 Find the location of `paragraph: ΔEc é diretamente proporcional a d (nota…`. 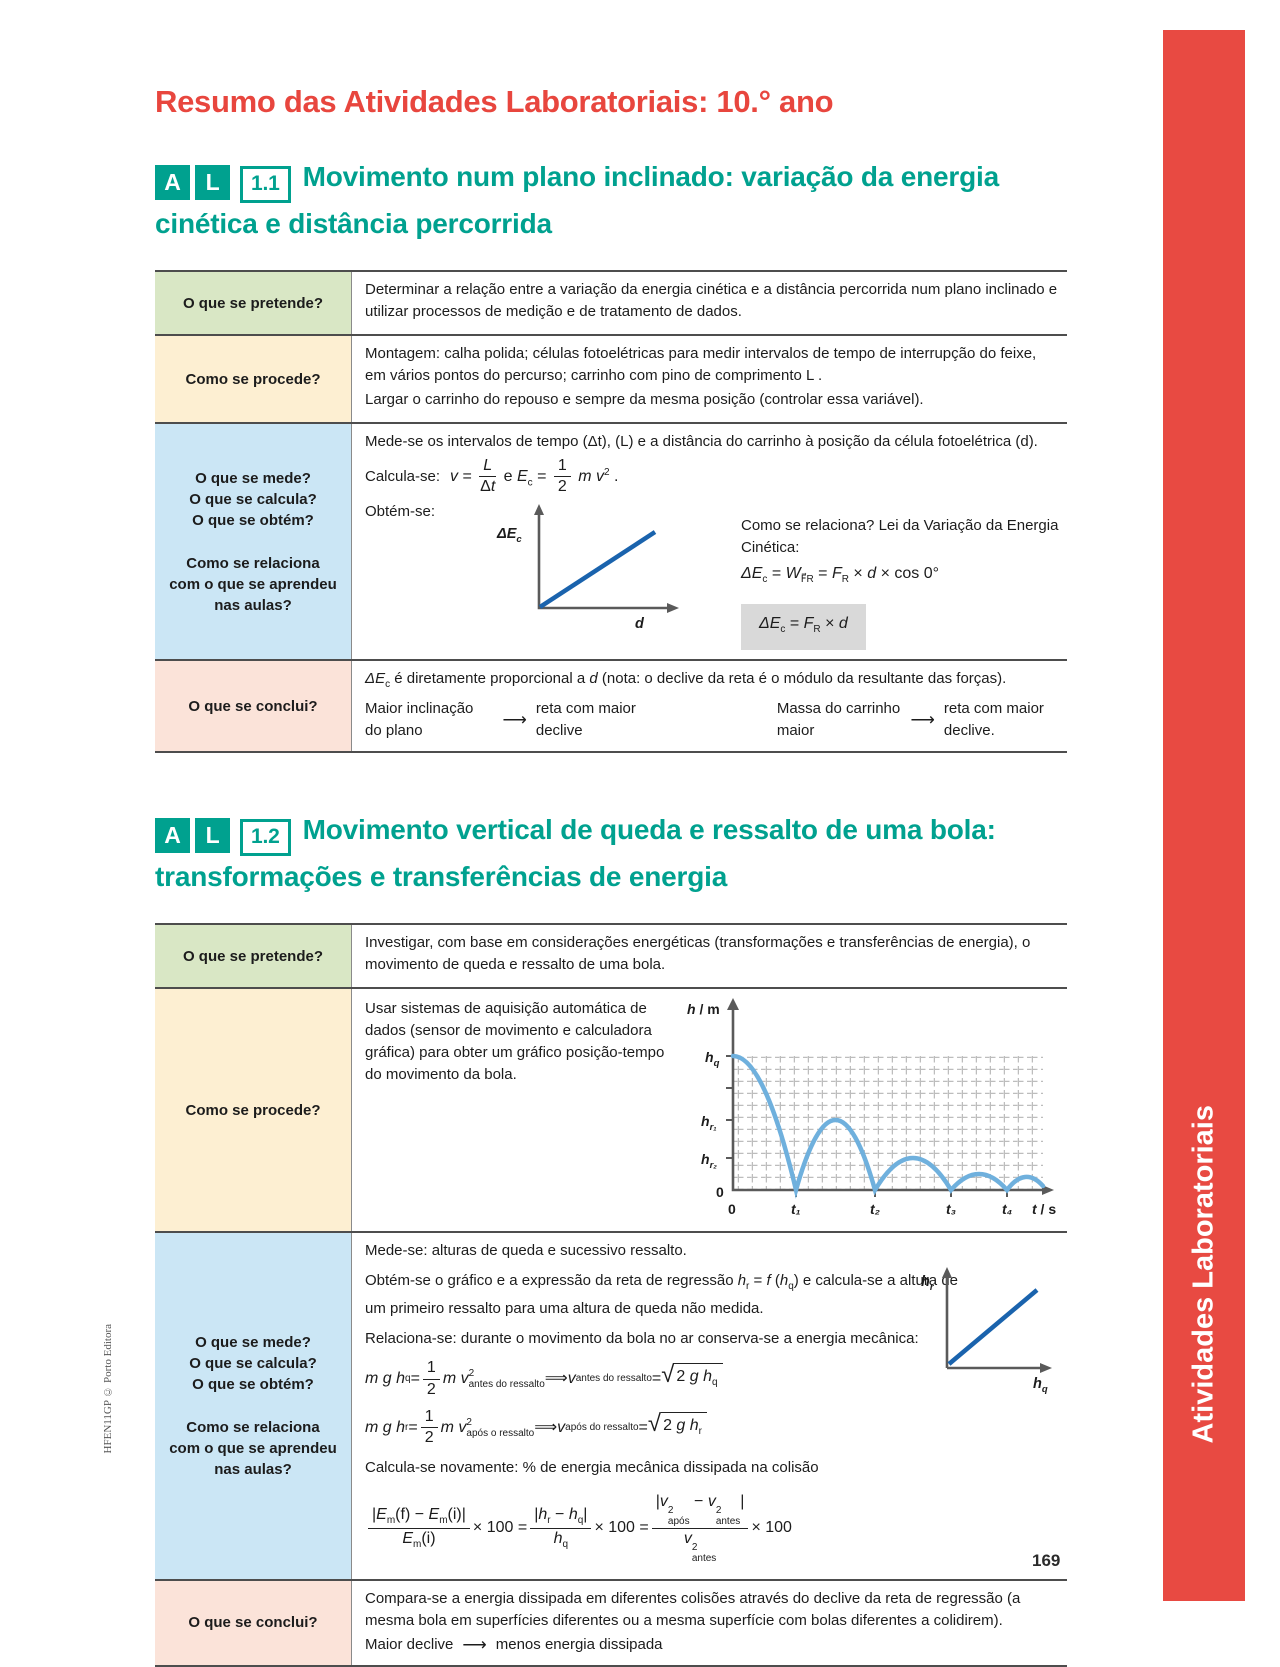

paragraph: ΔEc é diretamente proporcional a d (nota… is located at coordinates (686, 680).